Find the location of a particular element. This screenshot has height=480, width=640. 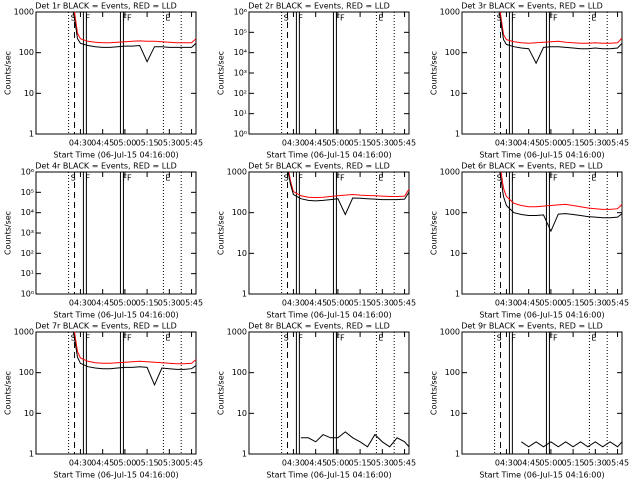

y-tick-label: 10⁰ is located at coordinates (240, 134).